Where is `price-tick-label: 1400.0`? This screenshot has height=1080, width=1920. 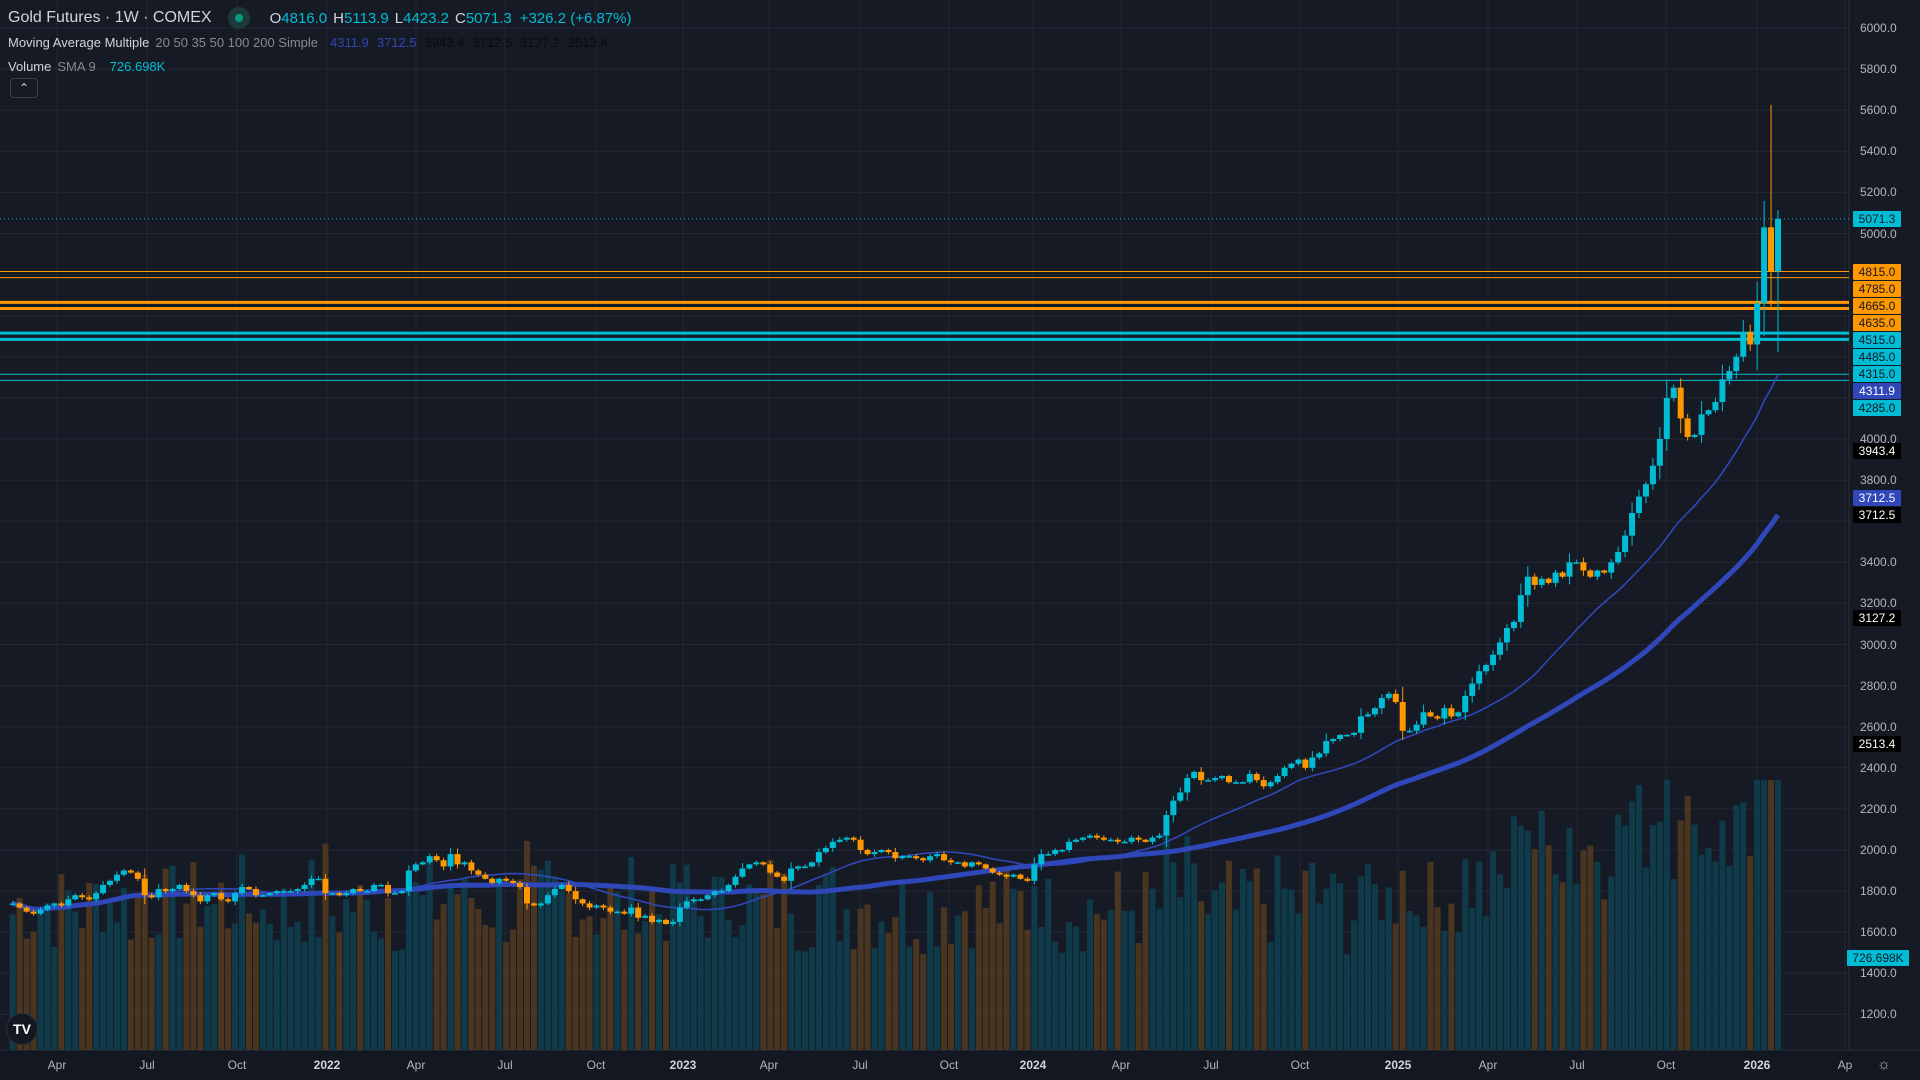
price-tick-label: 1400.0 is located at coordinates (1878, 973).